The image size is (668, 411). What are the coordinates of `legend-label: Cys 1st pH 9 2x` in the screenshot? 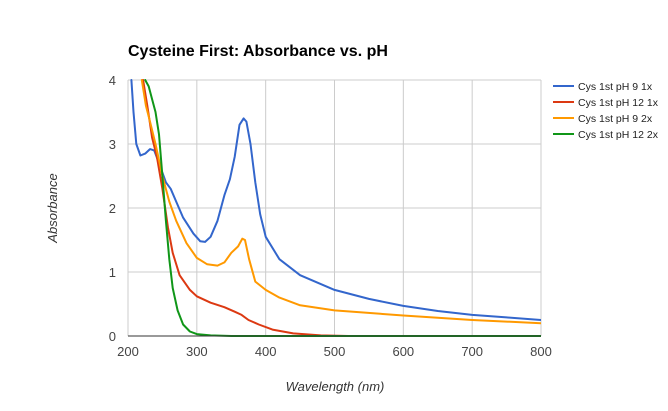 It's located at (615, 119).